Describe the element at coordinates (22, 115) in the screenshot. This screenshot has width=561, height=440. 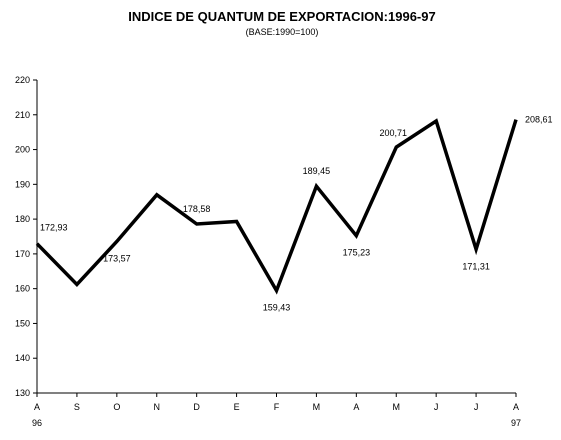
I see `y-tick-label: 210` at that location.